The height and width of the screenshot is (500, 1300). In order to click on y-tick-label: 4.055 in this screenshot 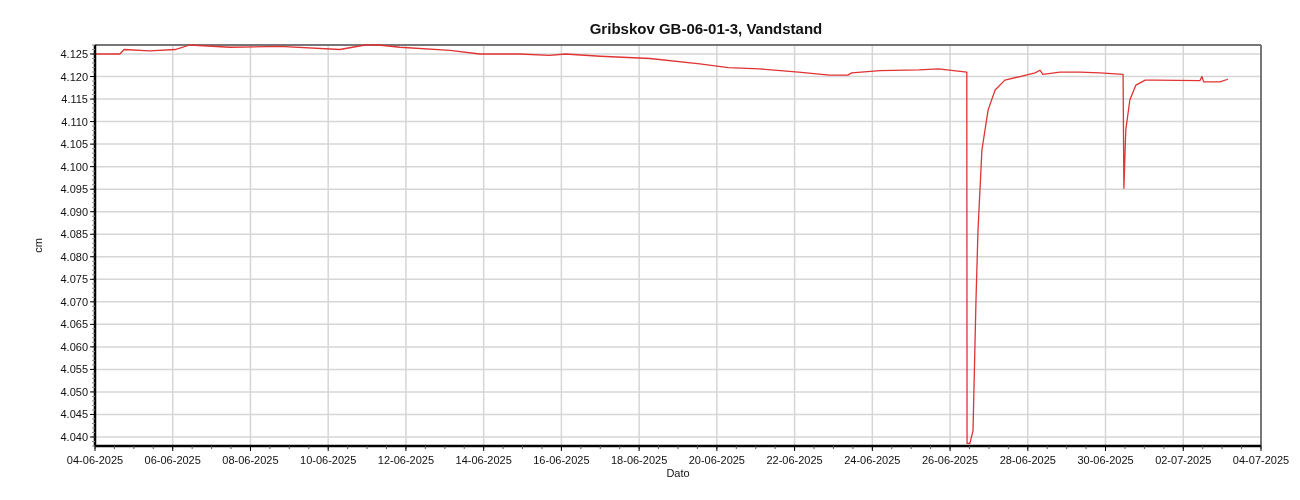, I will do `click(74, 369)`.